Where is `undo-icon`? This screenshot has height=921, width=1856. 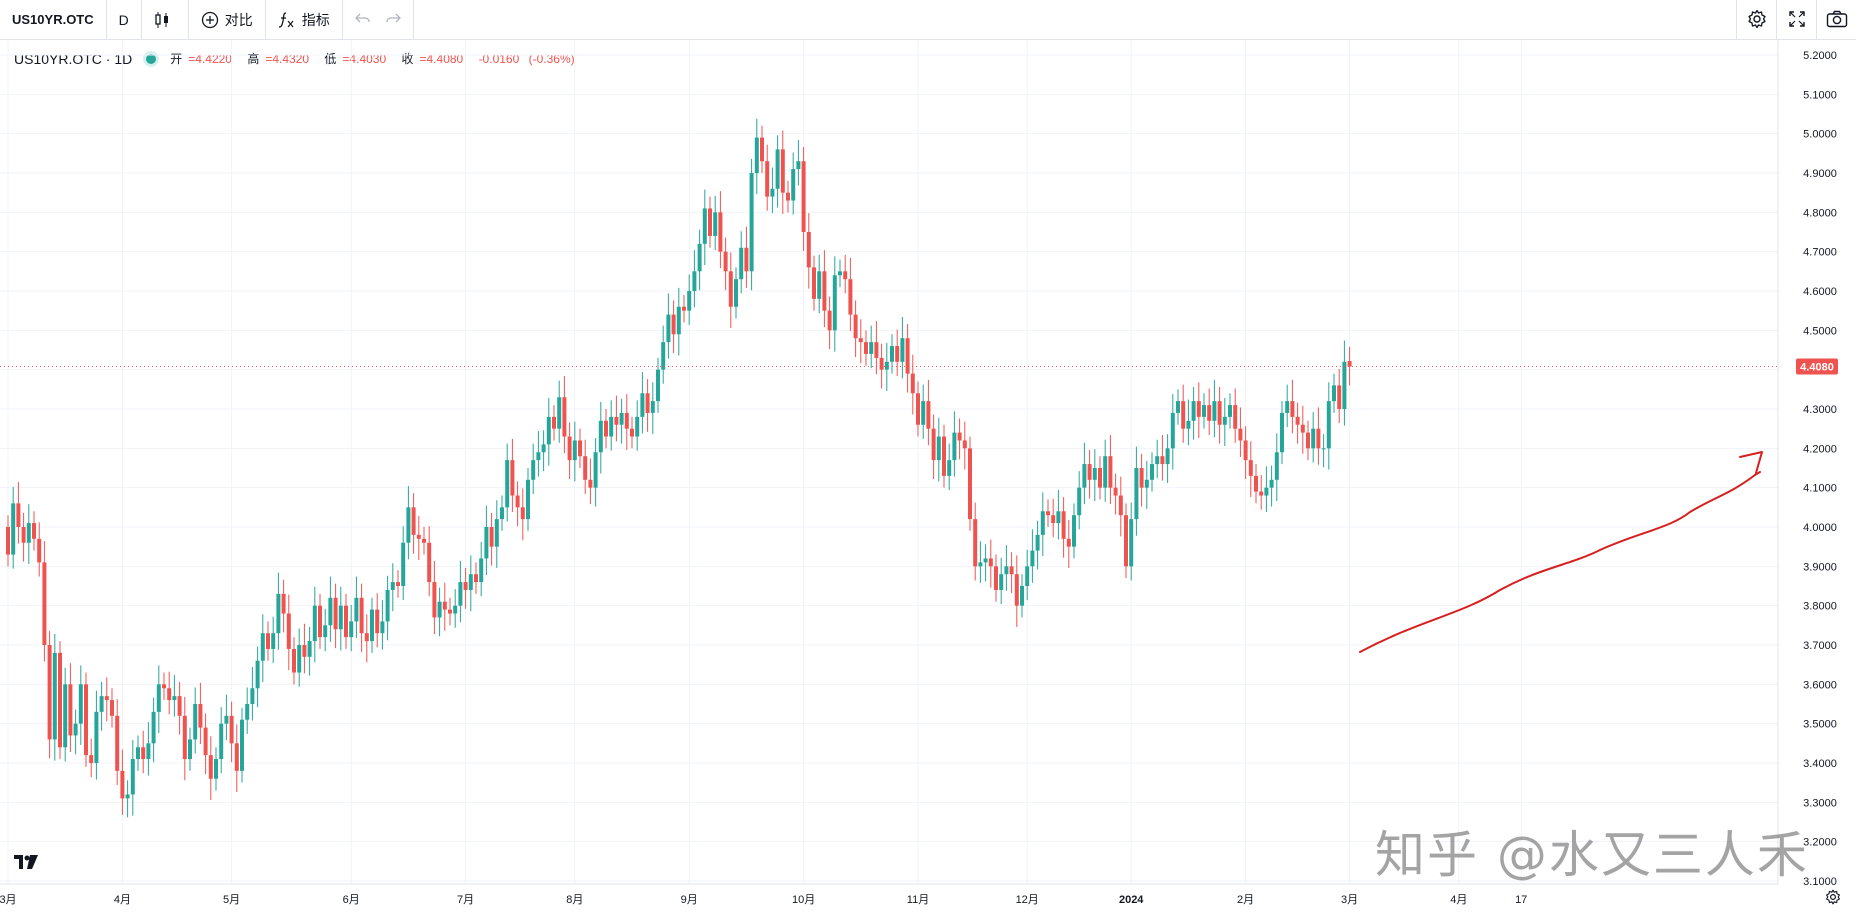
undo-icon is located at coordinates (362, 19).